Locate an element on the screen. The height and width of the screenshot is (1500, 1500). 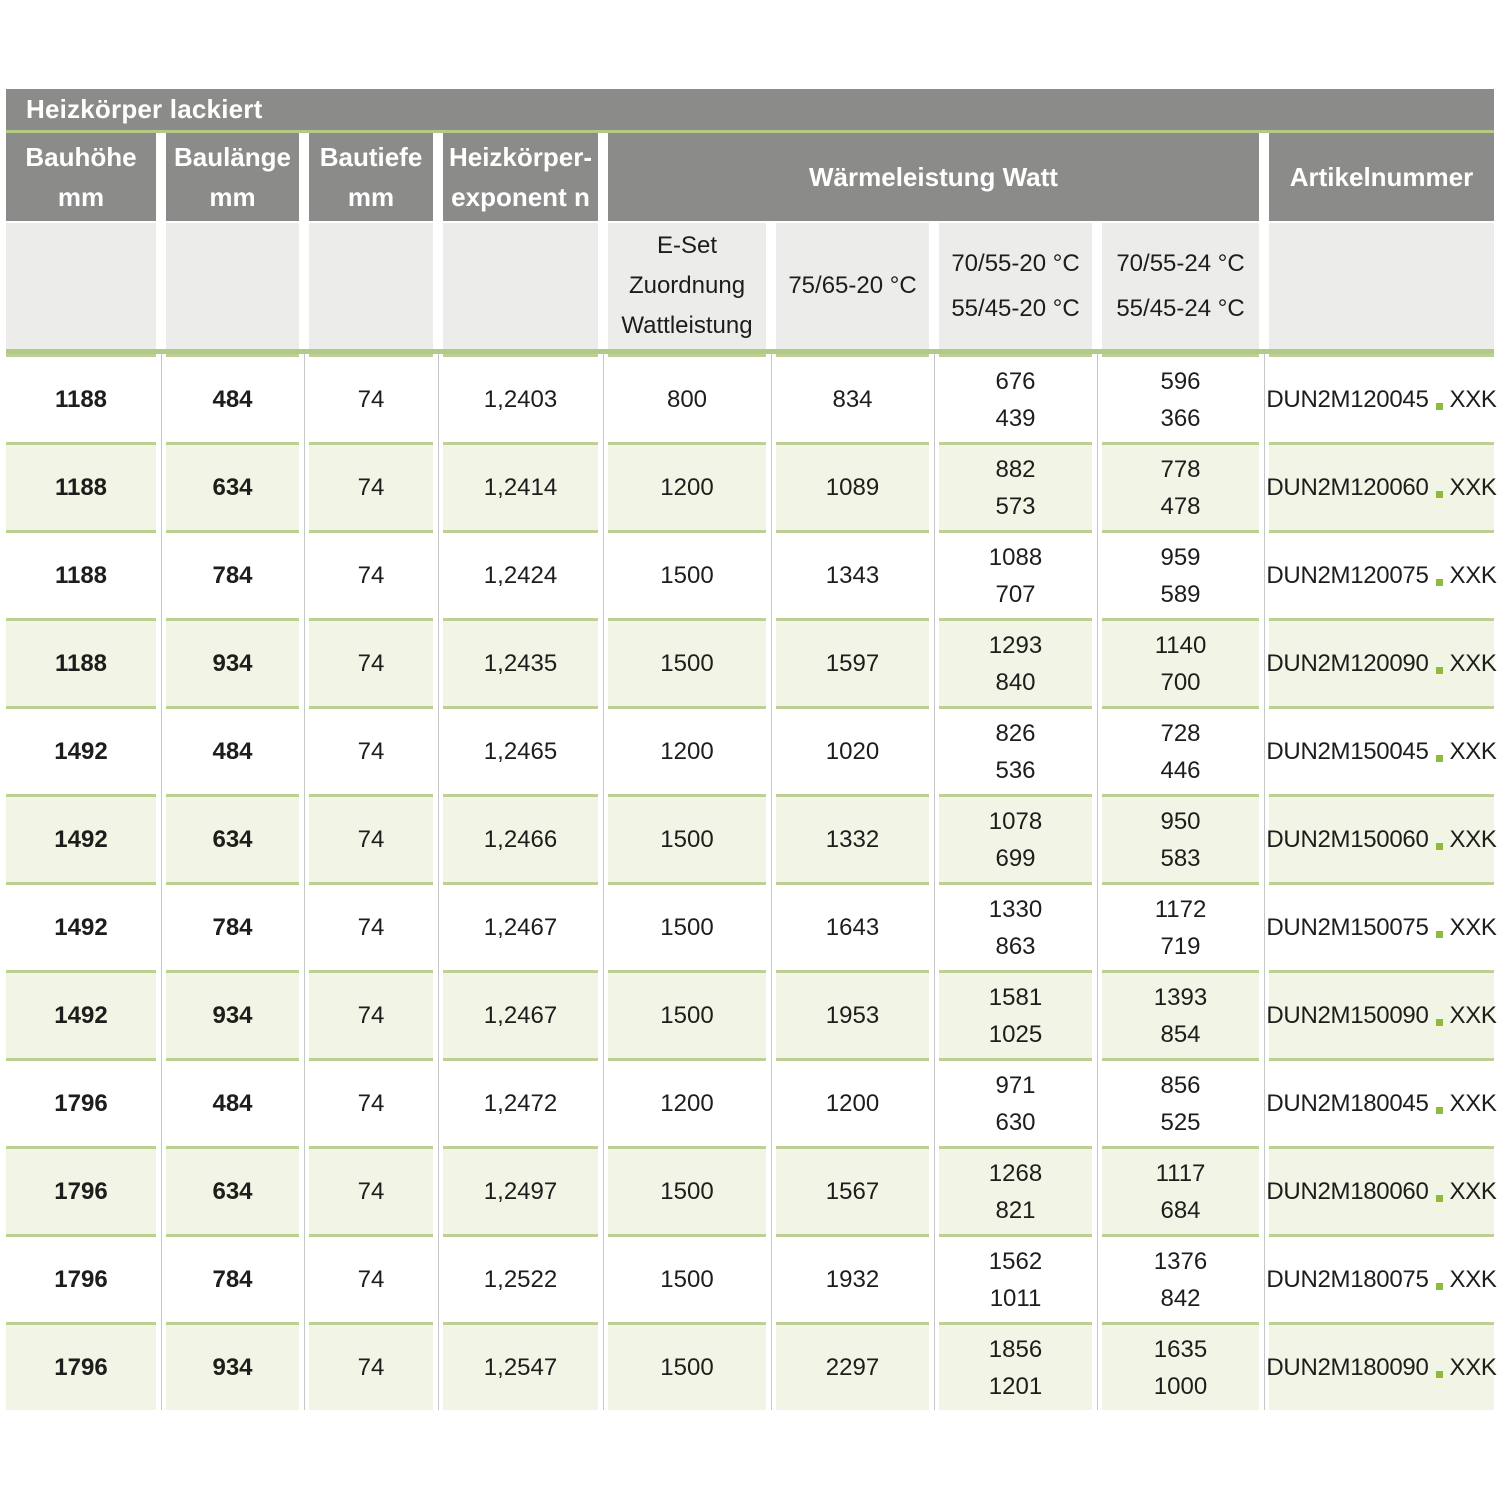
cell-value-line: 1268 is located at coordinates (1015, 1173).